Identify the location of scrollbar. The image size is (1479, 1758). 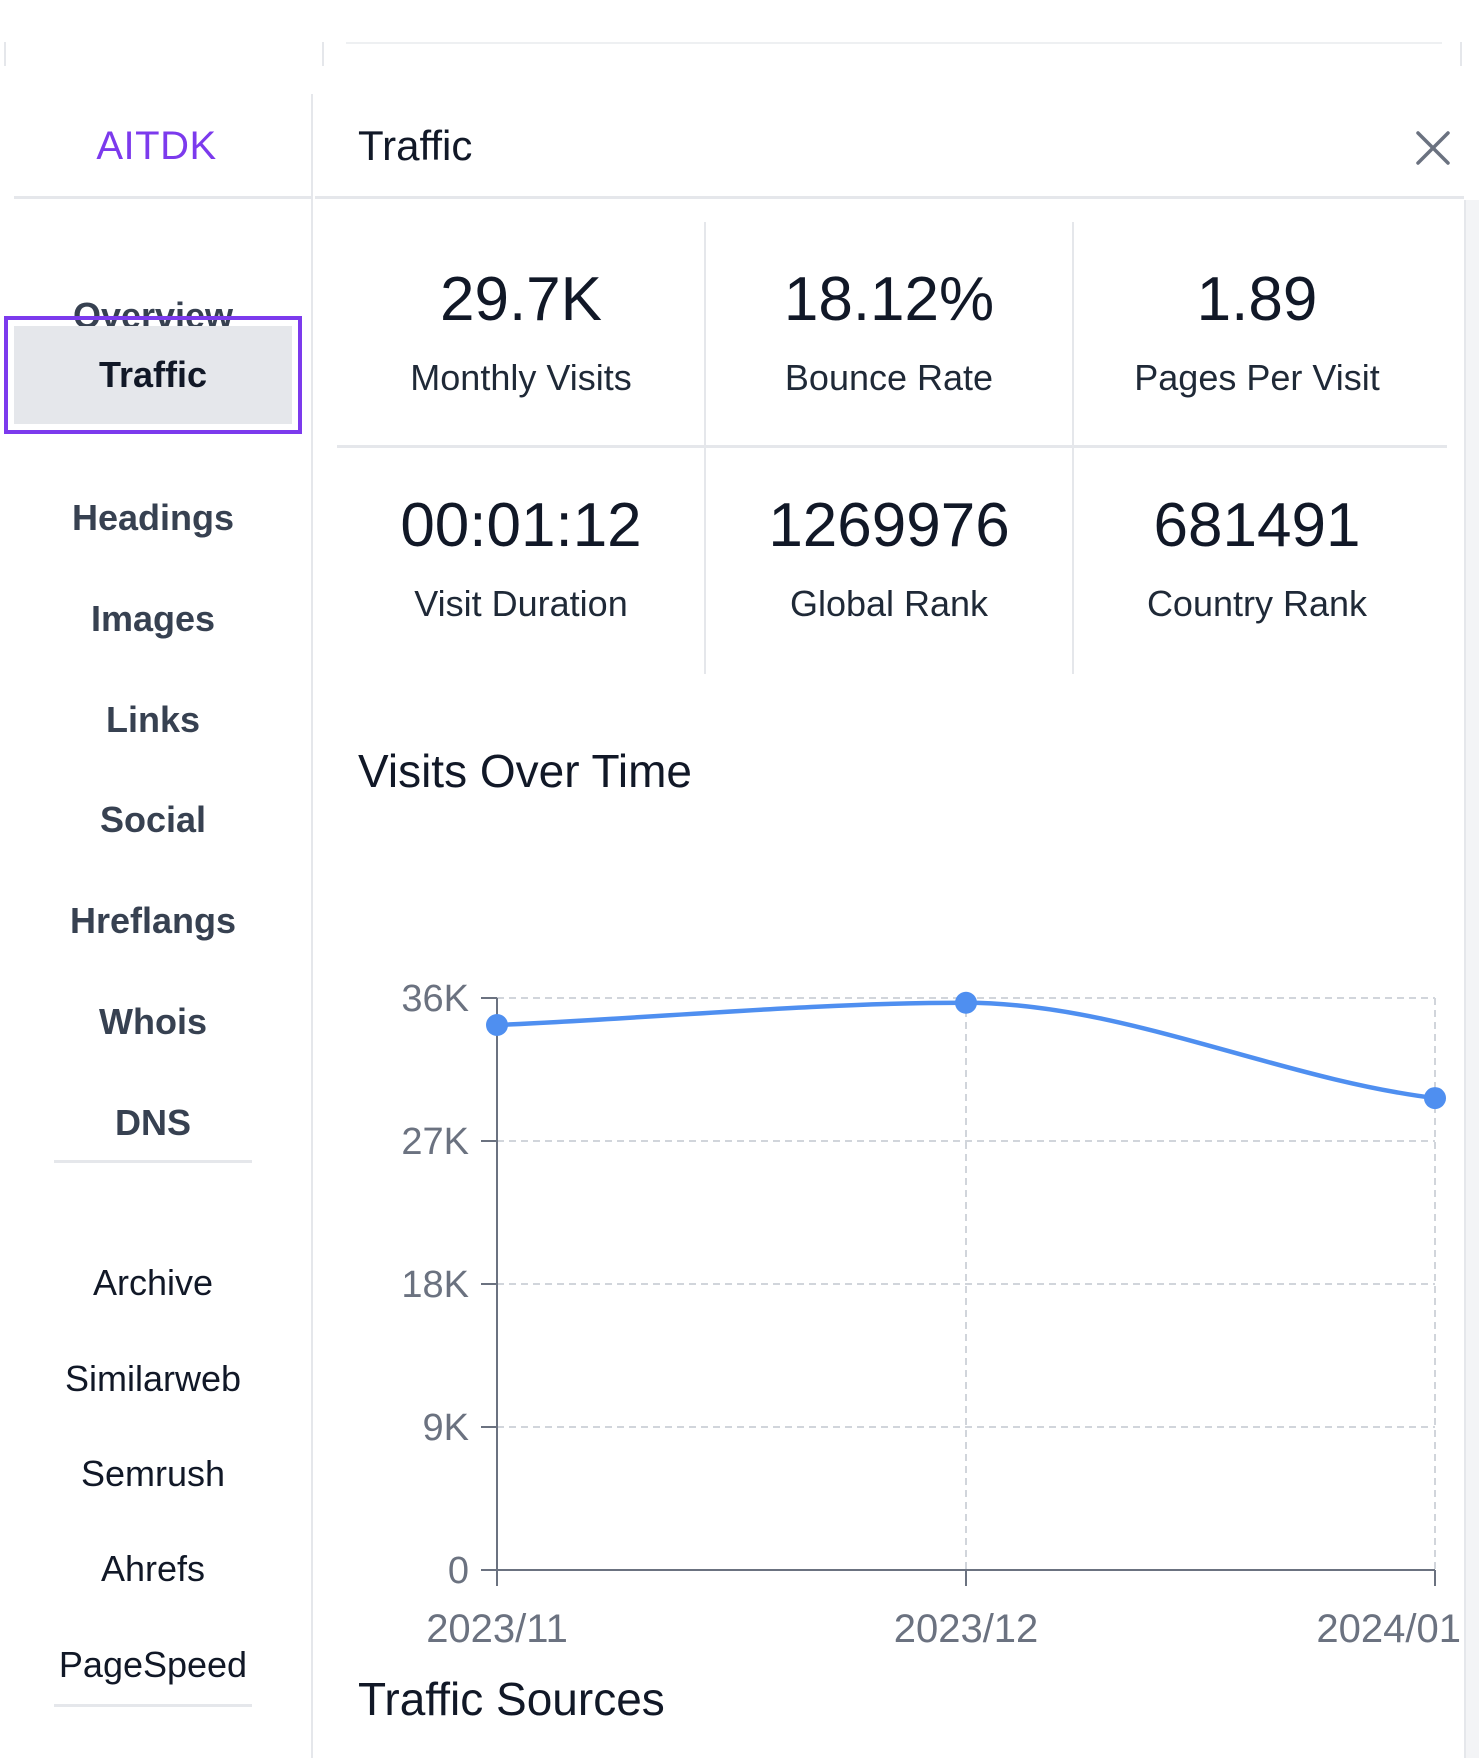
(1471, 979).